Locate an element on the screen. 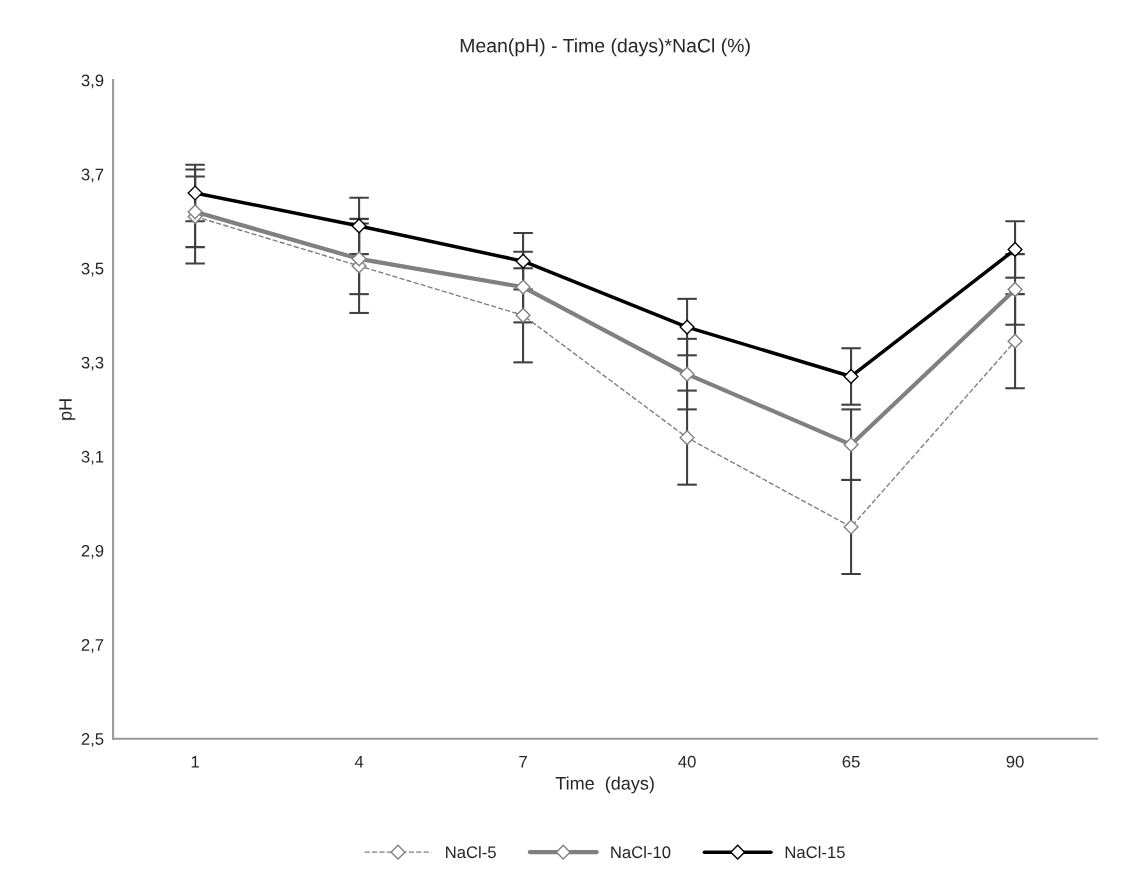 This screenshot has width=1131, height=890. y-tick-label: 3,1 is located at coordinates (92, 457).